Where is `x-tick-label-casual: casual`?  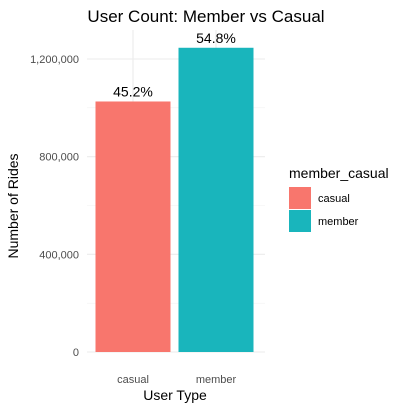
x-tick-label-casual: casual is located at coordinates (133, 380).